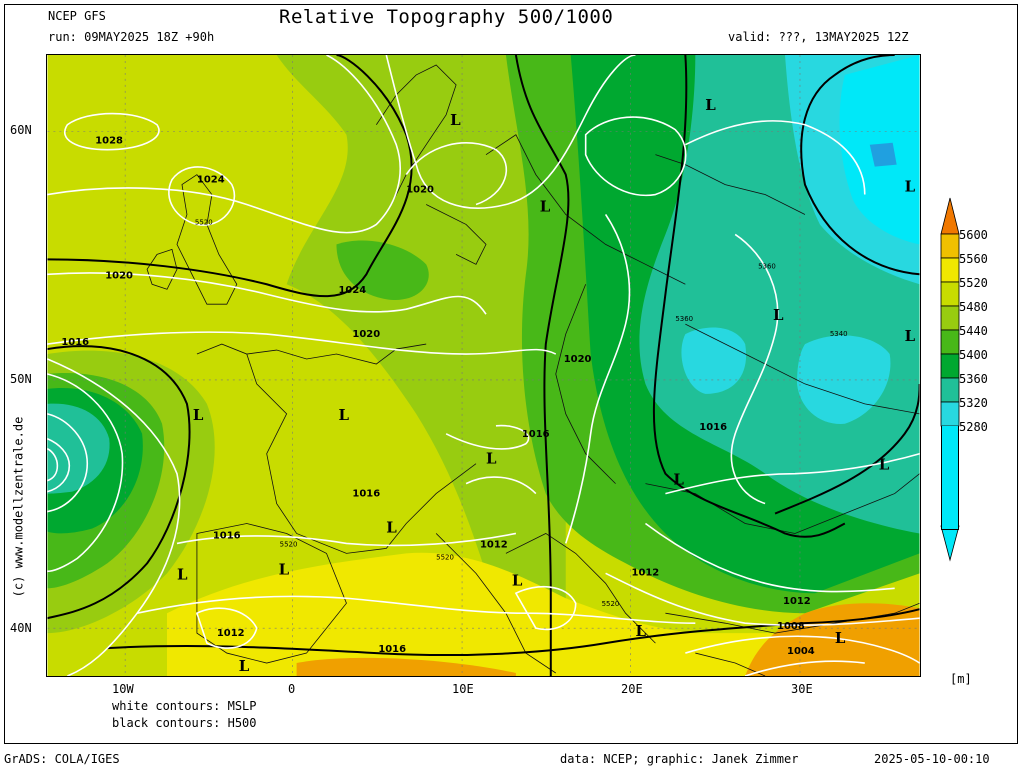  What do you see at coordinates (791, 626) in the screenshot?
I see `isobar-label: 1008` at bounding box center [791, 626].